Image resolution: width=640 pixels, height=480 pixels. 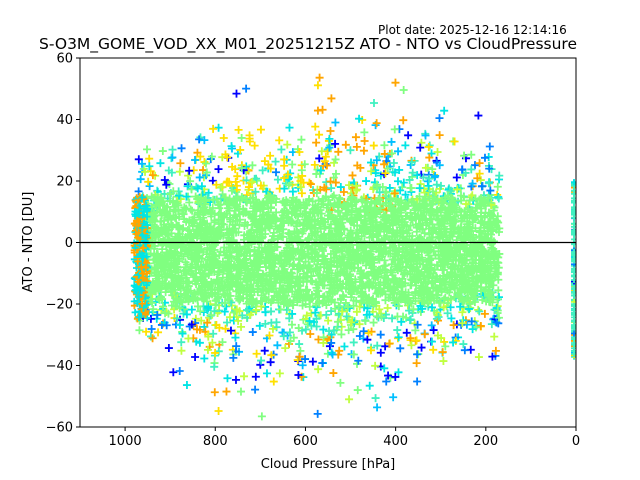 I want to click on x-tick-label: 0, so click(x=576, y=441).